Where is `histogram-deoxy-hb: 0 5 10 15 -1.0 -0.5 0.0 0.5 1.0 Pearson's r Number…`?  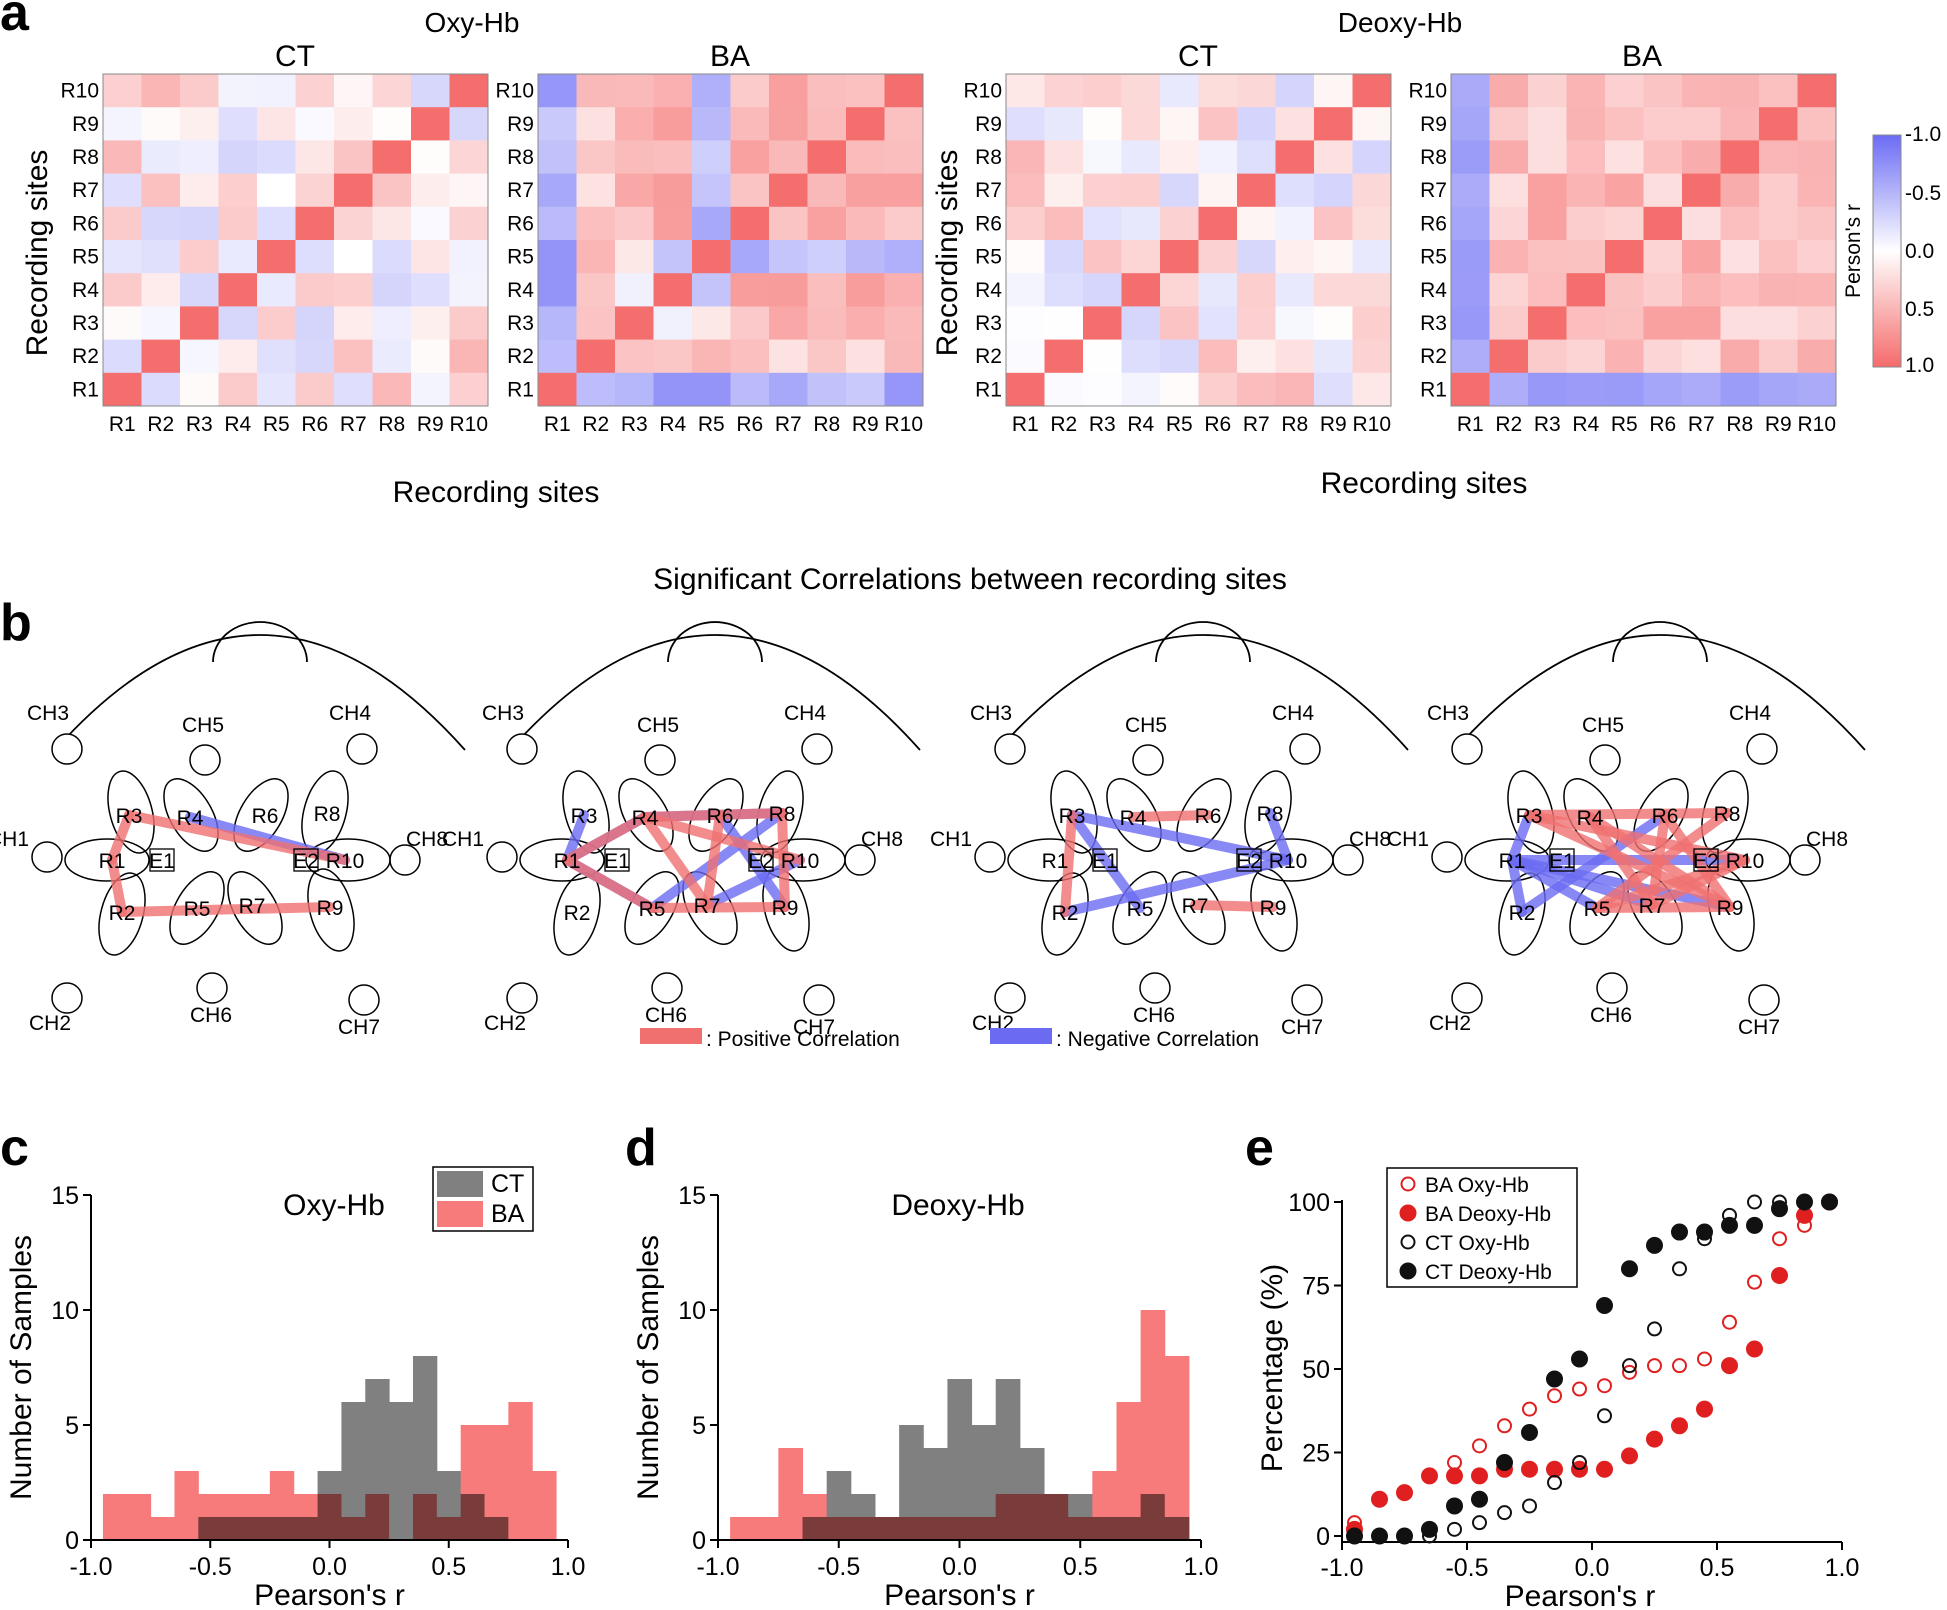 histogram-deoxy-hb: 0 5 10 15 -1.0 -0.5 0.0 0.5 1.0 Pearson's r Number… is located at coordinates (925, 1396).